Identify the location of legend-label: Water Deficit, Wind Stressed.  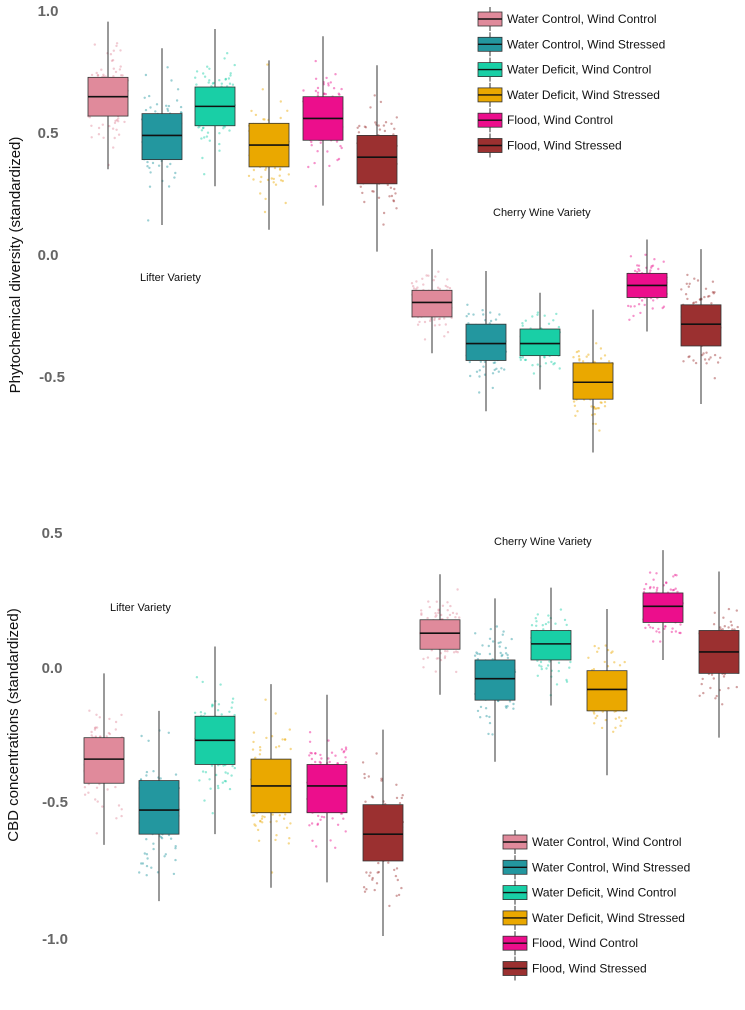
(608, 918).